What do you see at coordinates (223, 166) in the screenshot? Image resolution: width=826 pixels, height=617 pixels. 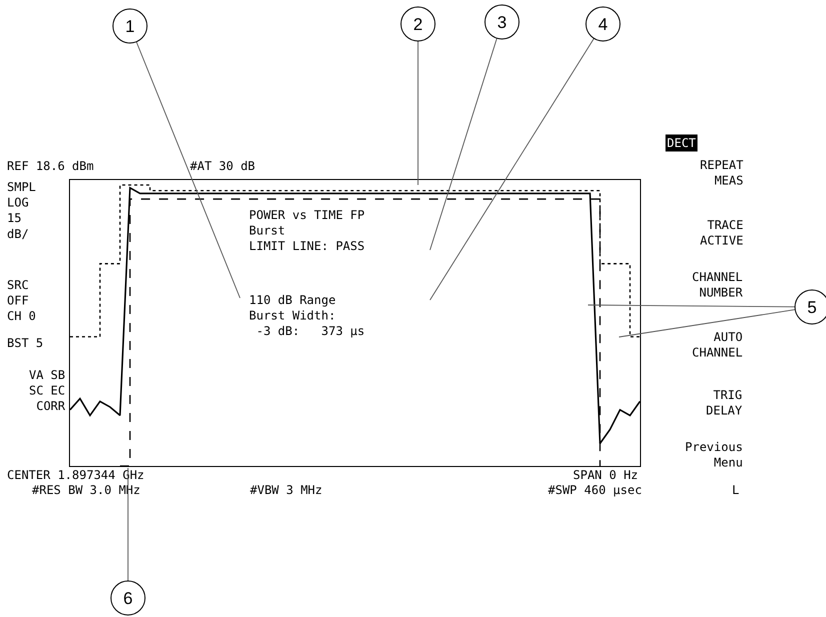 I see `text: #AT 30 dB` at bounding box center [223, 166].